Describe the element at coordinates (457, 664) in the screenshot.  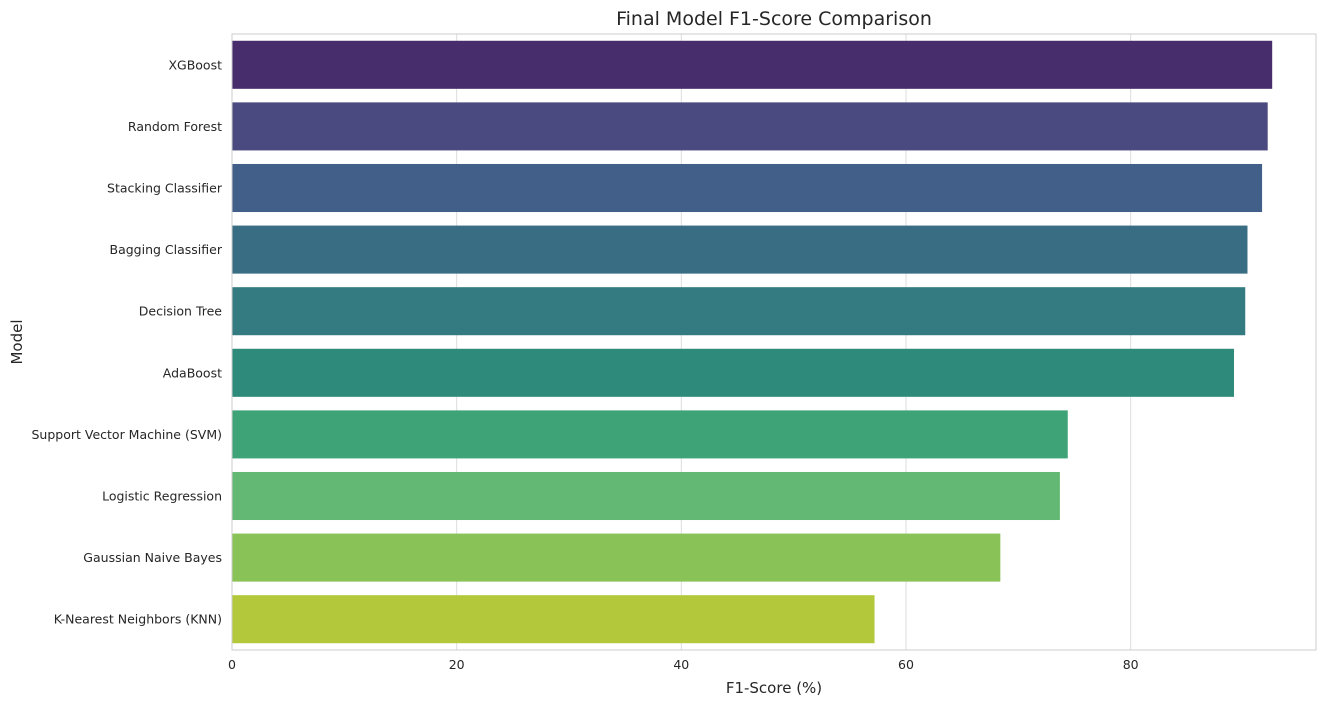
I see `x-tick-label-20: 20` at that location.